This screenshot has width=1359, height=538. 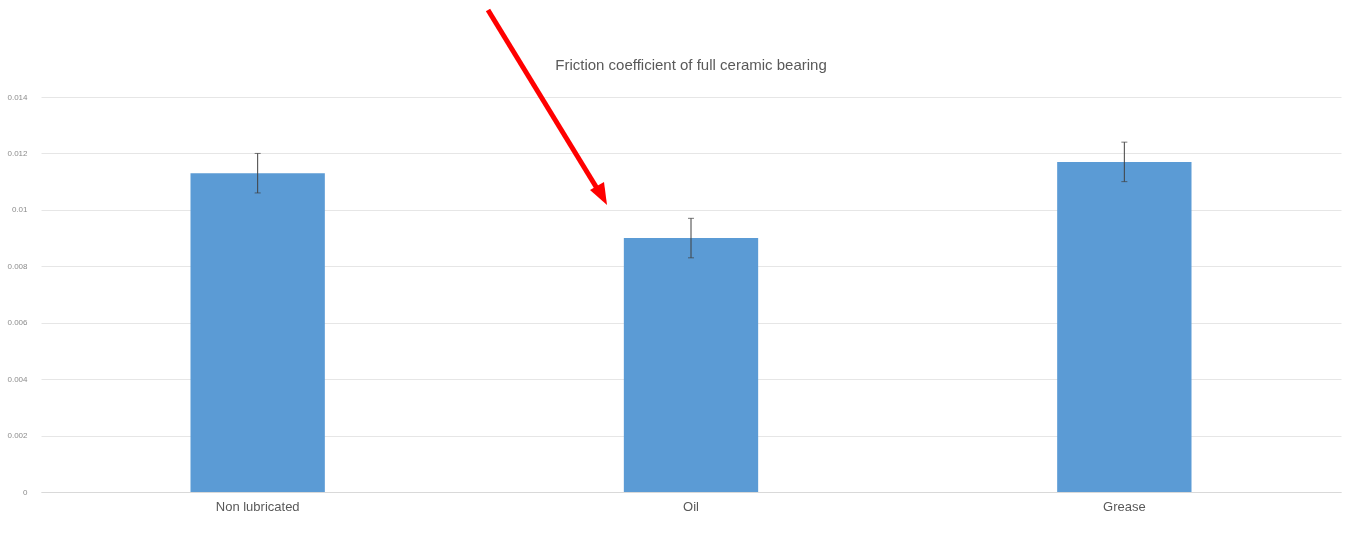 I want to click on y-tick-label: 0.01, so click(x=20, y=210).